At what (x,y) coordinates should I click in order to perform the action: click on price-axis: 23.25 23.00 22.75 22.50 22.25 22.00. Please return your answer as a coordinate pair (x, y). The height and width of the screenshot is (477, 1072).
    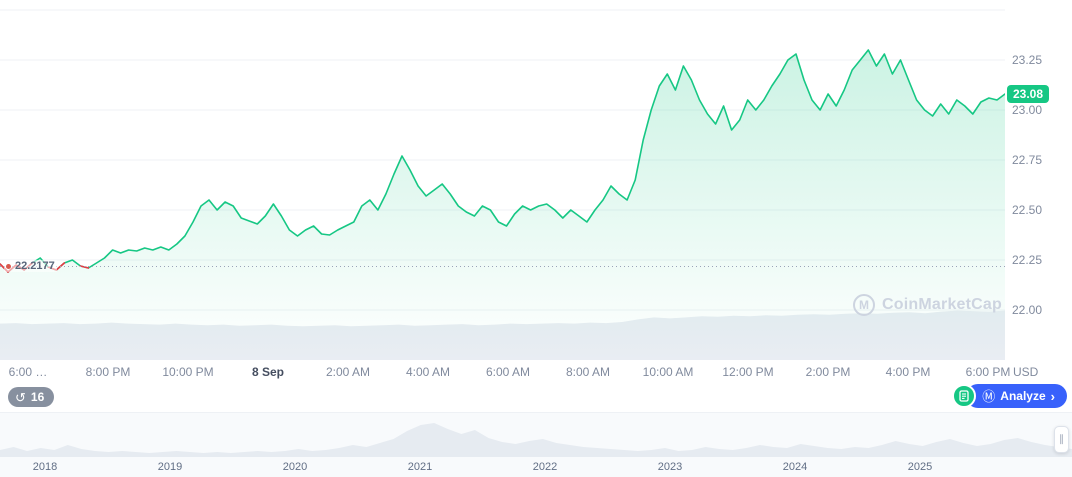
    Looking at the image, I should click on (1038, 180).